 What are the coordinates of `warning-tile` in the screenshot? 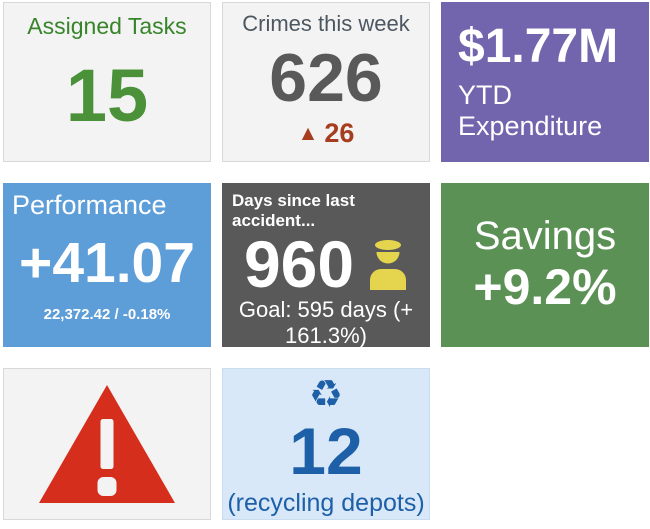 It's located at (107, 444).